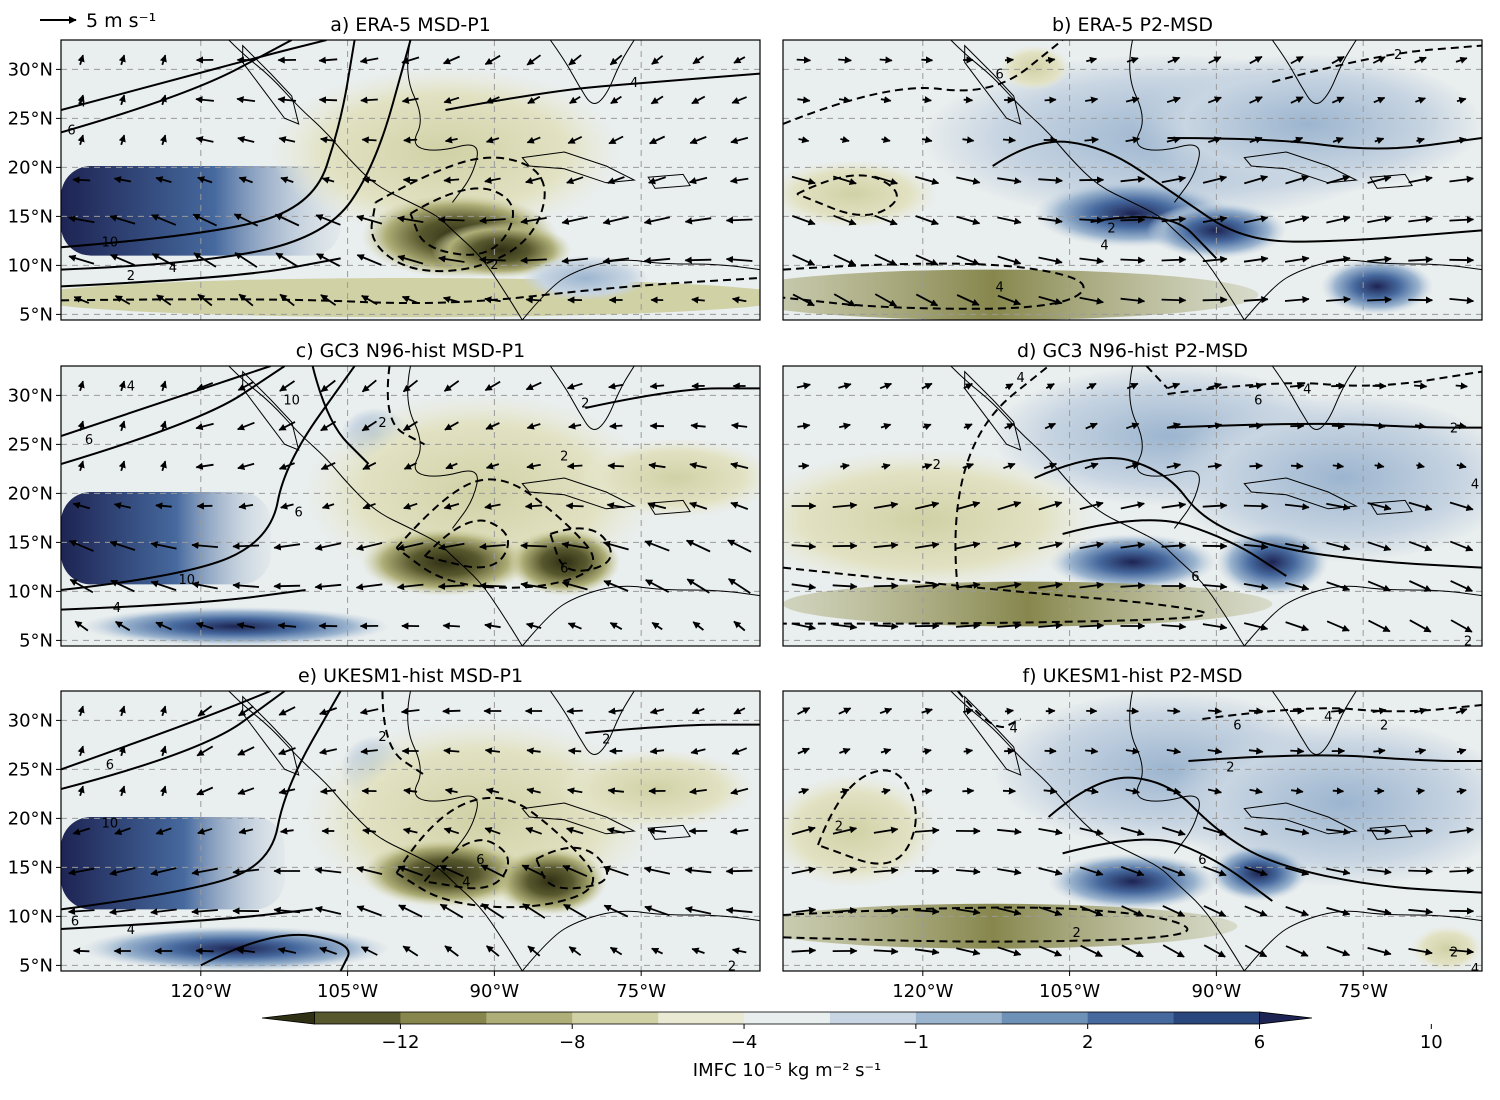 The height and width of the screenshot is (1100, 1500). I want to click on y-tick-label: 30°N, so click(30, 69).